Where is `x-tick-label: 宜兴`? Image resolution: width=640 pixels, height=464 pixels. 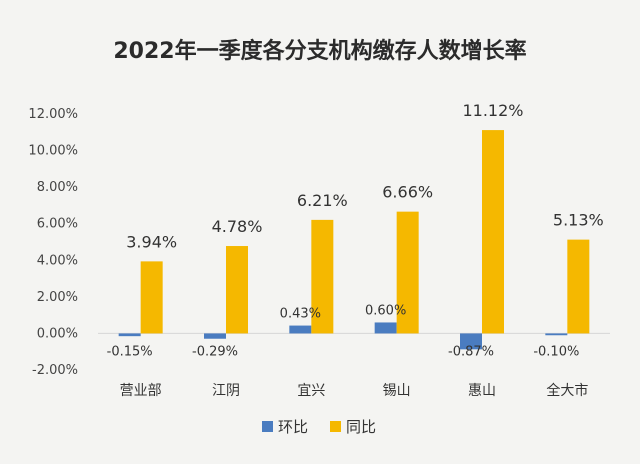 x-tick-label: 宜兴 is located at coordinates (311, 391).